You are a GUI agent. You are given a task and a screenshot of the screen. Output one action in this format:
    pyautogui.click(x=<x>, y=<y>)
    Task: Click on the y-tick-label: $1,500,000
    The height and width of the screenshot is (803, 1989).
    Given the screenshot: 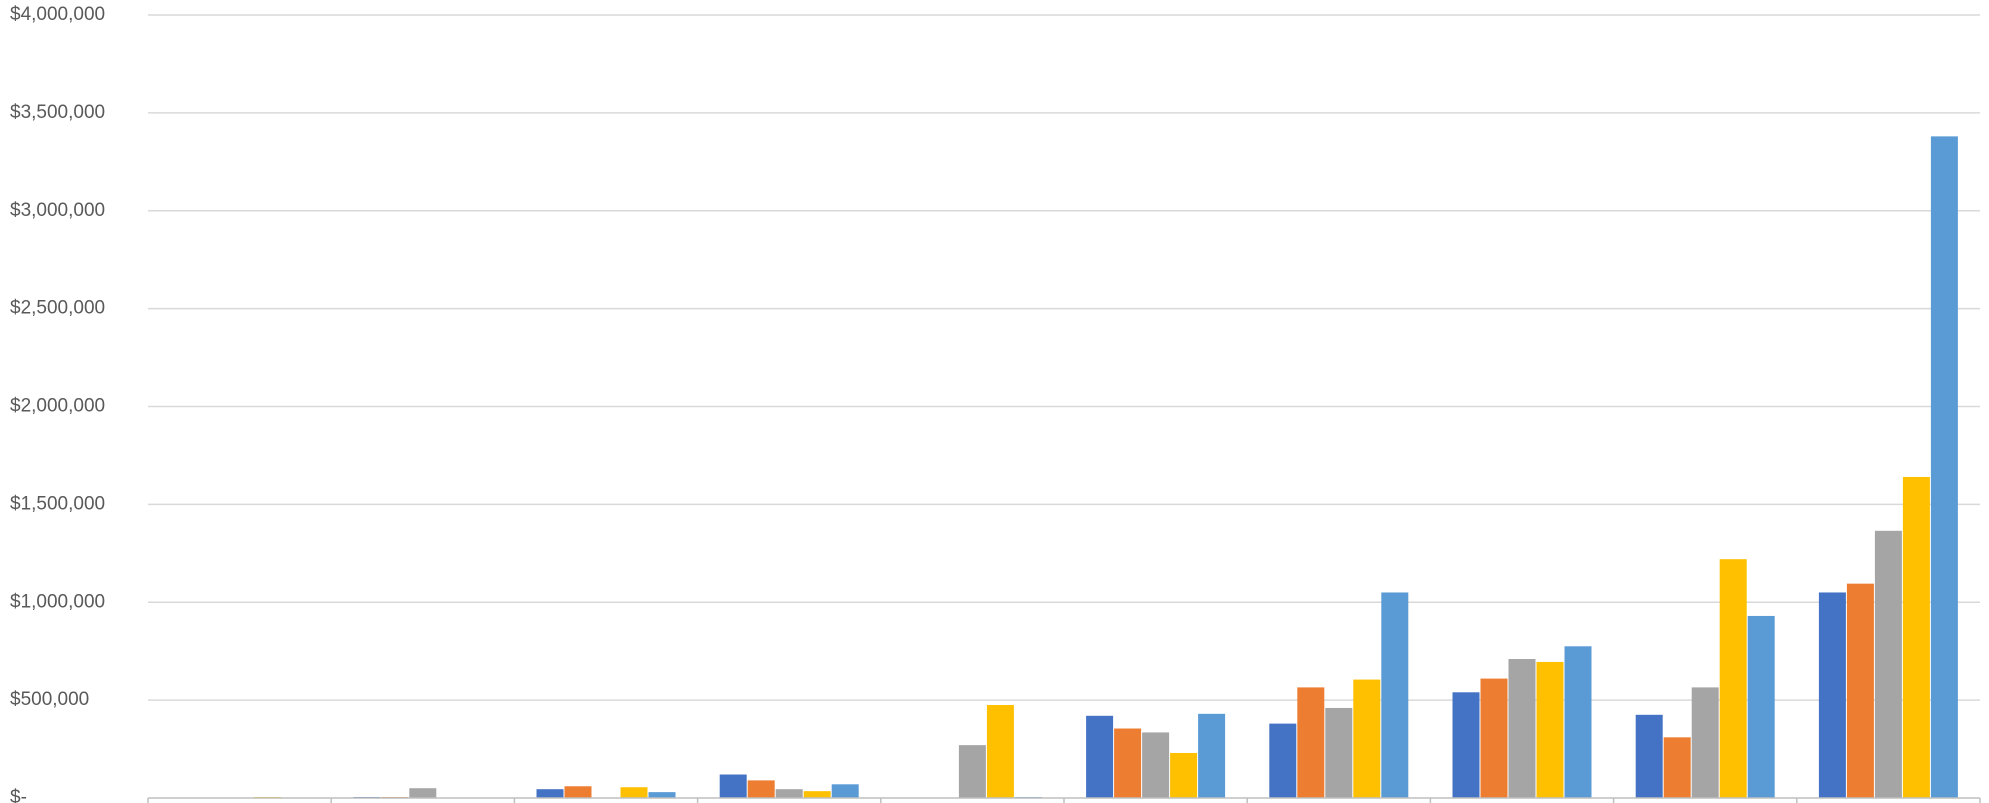 What is the action you would take?
    pyautogui.click(x=57, y=503)
    